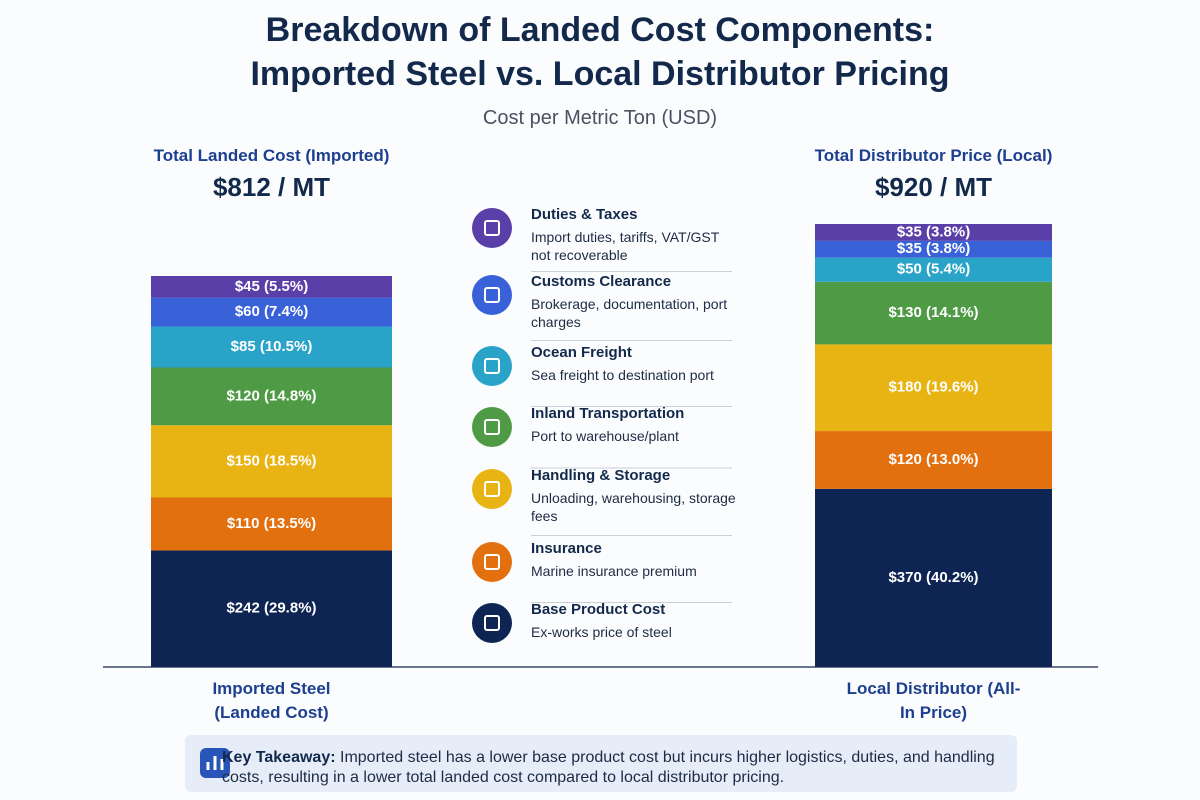 This screenshot has height=800, width=1200. Describe the element at coordinates (600, 118) in the screenshot. I see `subtitle: Cost per Metric Ton (USD)` at that location.